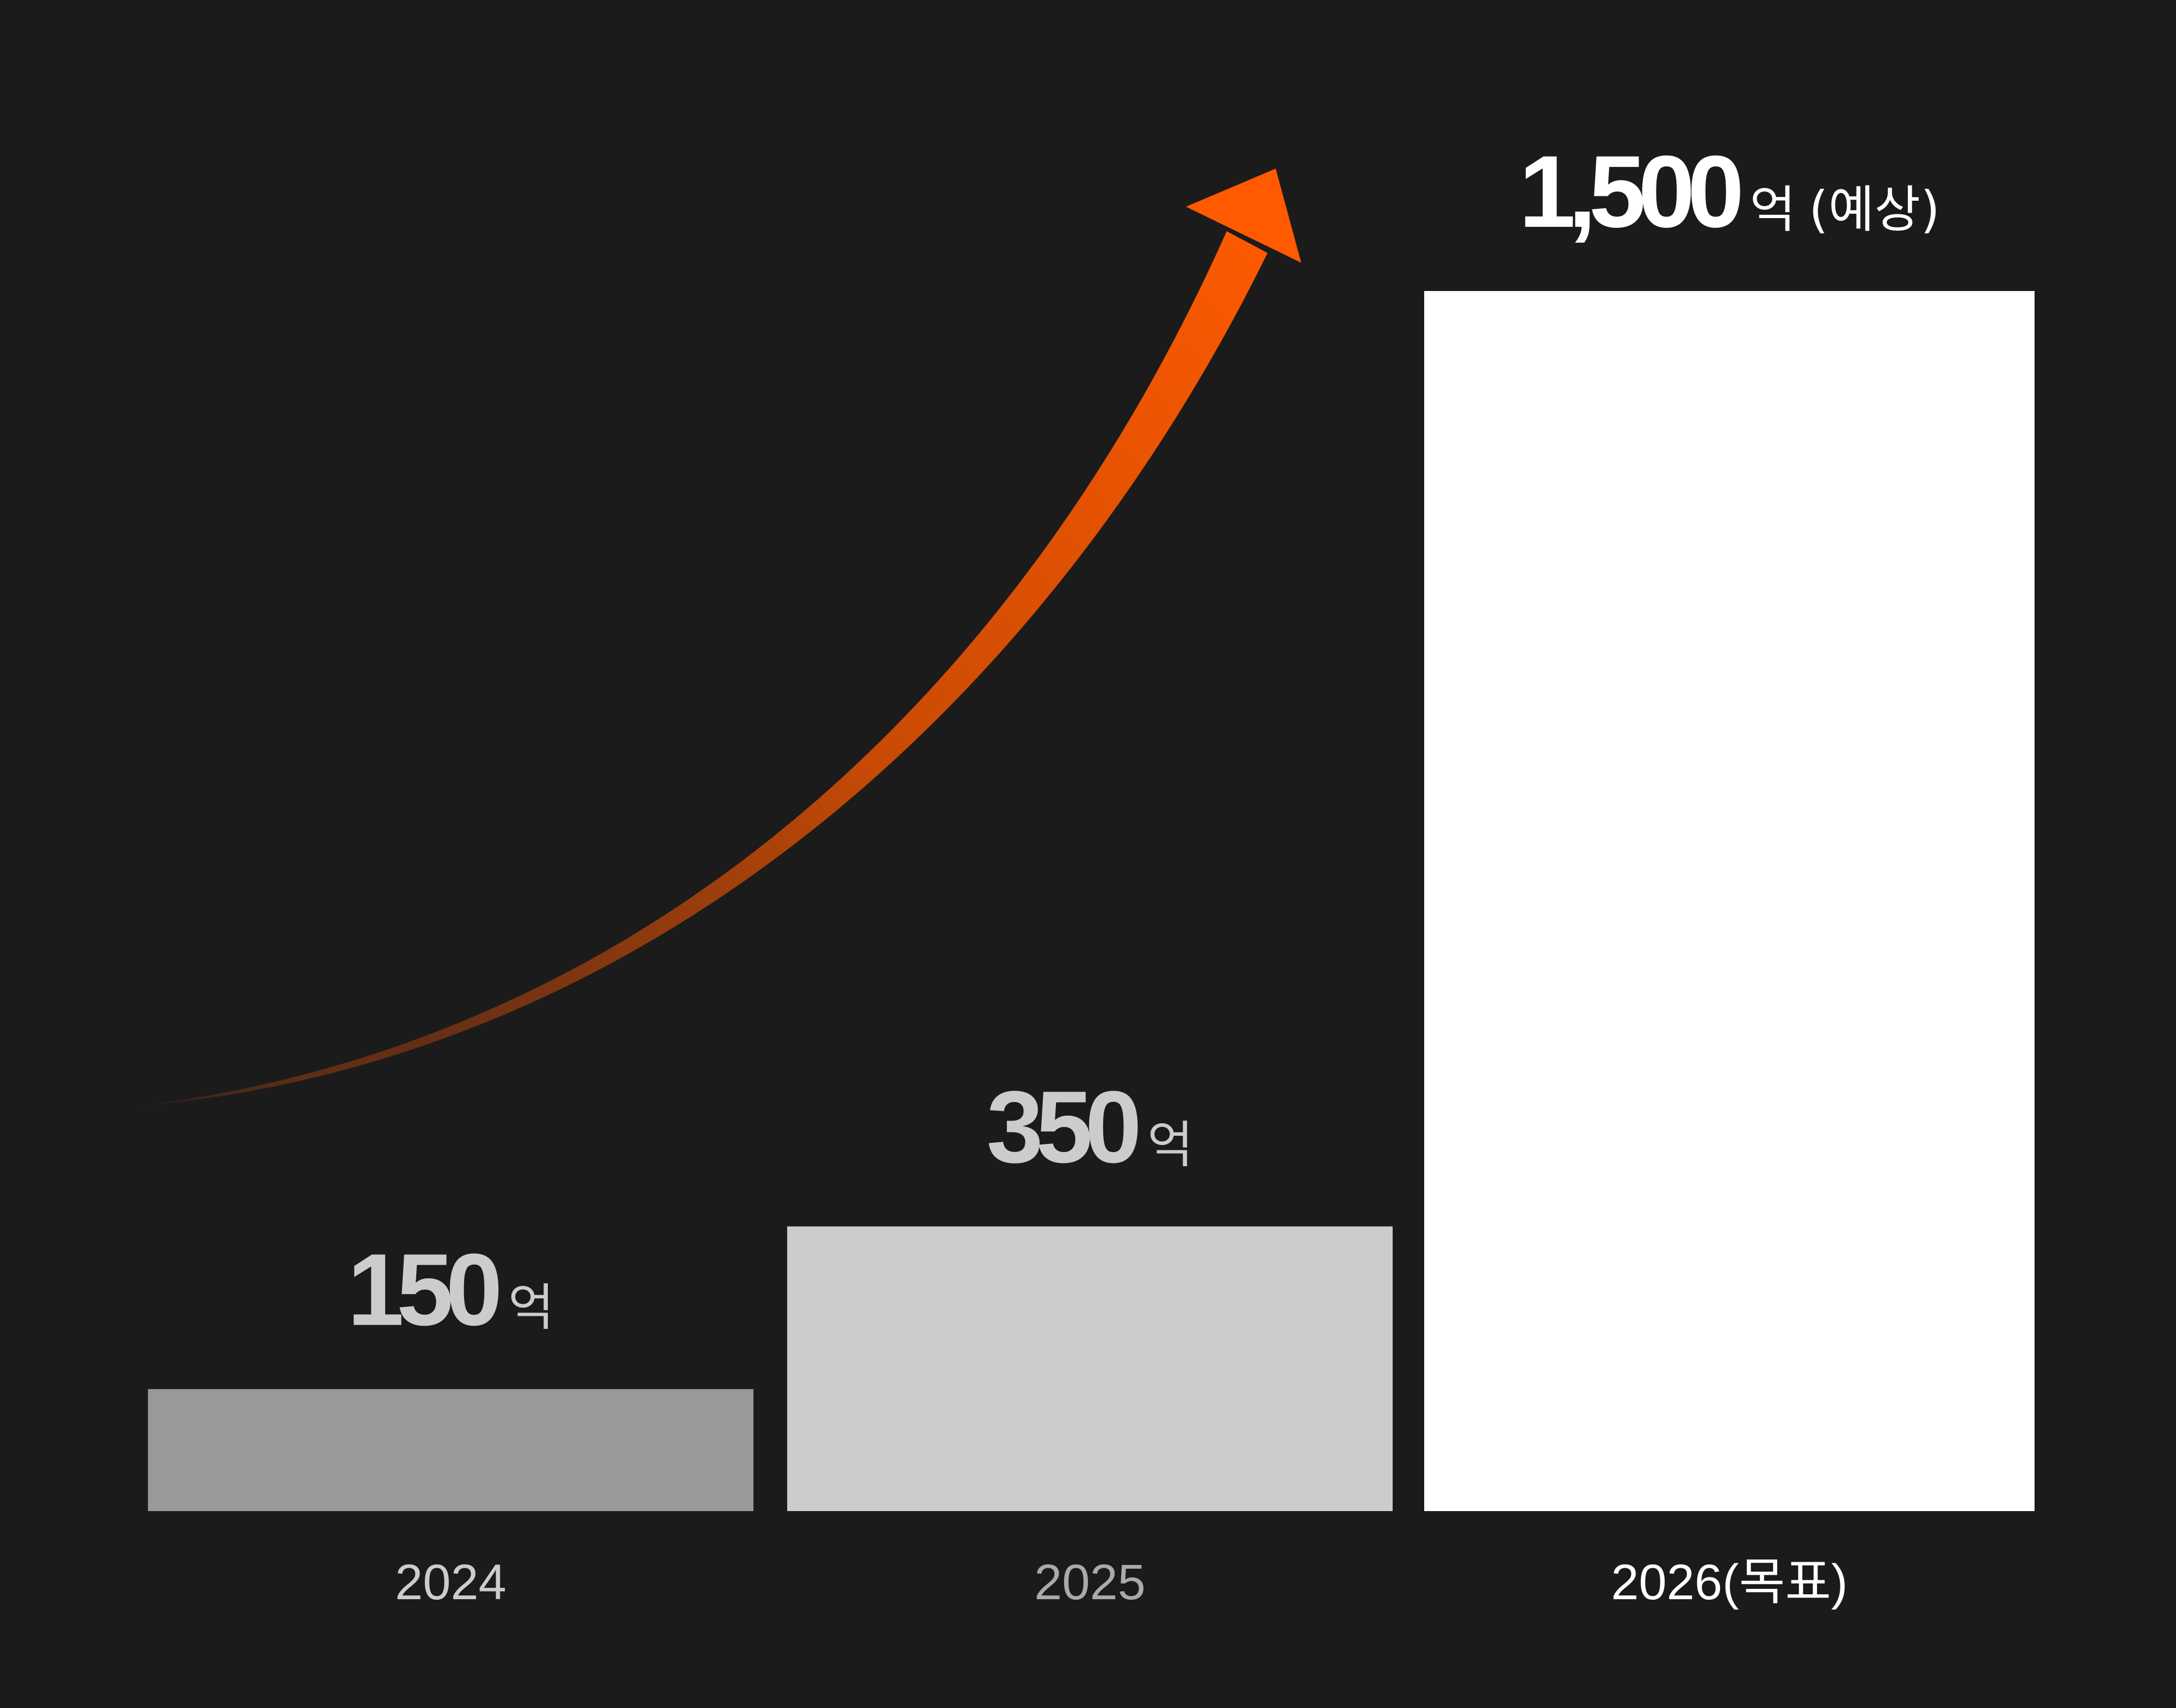 Image resolution: width=2176 pixels, height=1708 pixels. What do you see at coordinates (422, 1290) in the screenshot?
I see `value-number: 150` at bounding box center [422, 1290].